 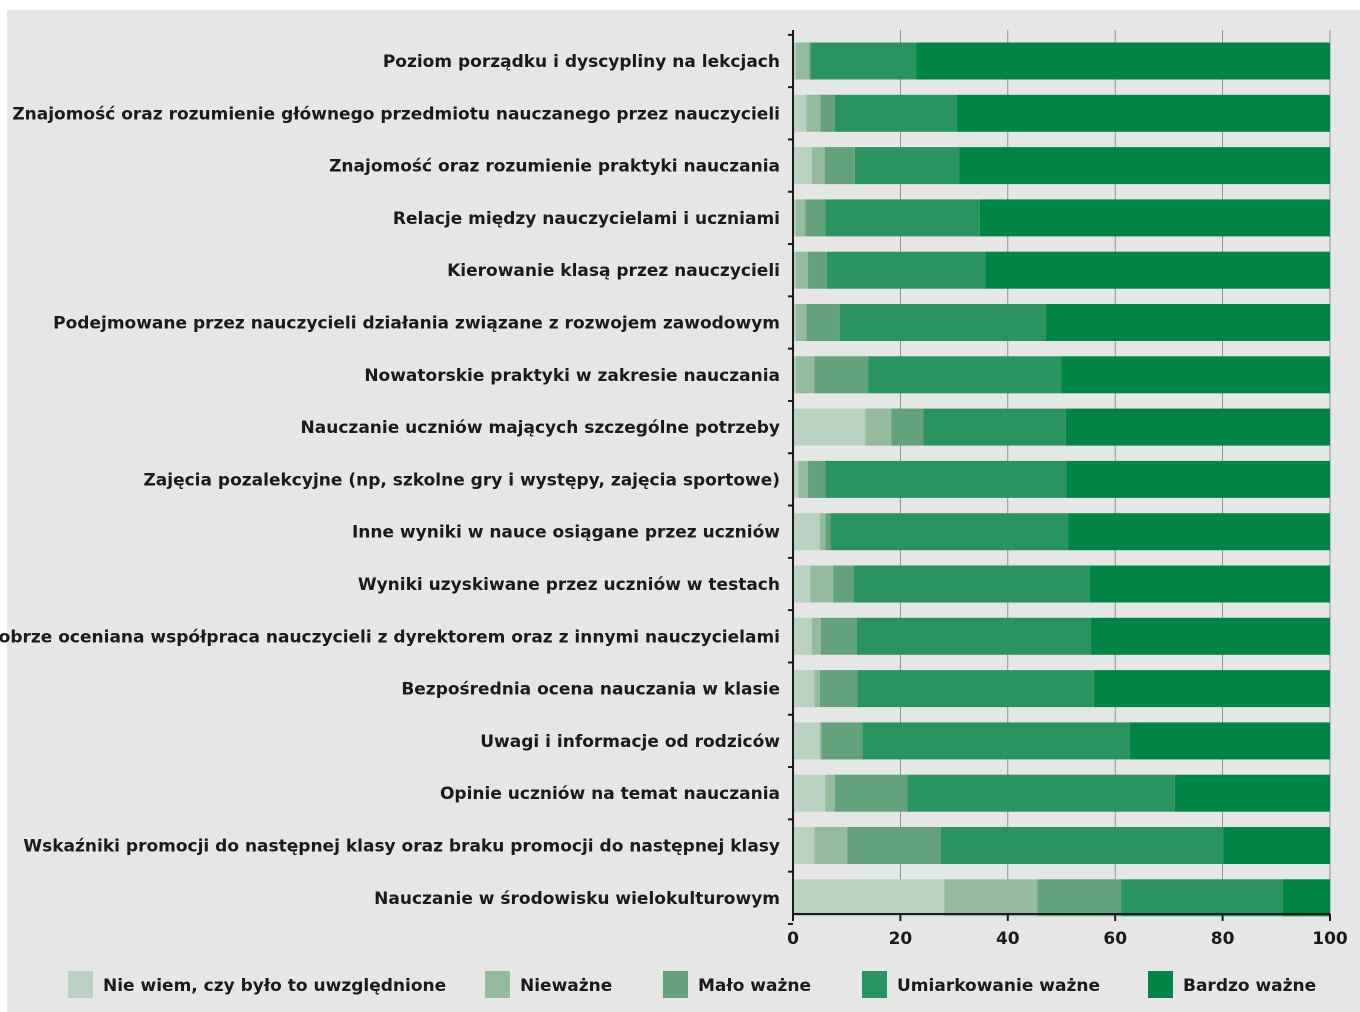 I want to click on category-label: Kierowanie klasą przez nauczycieli, so click(x=613, y=271).